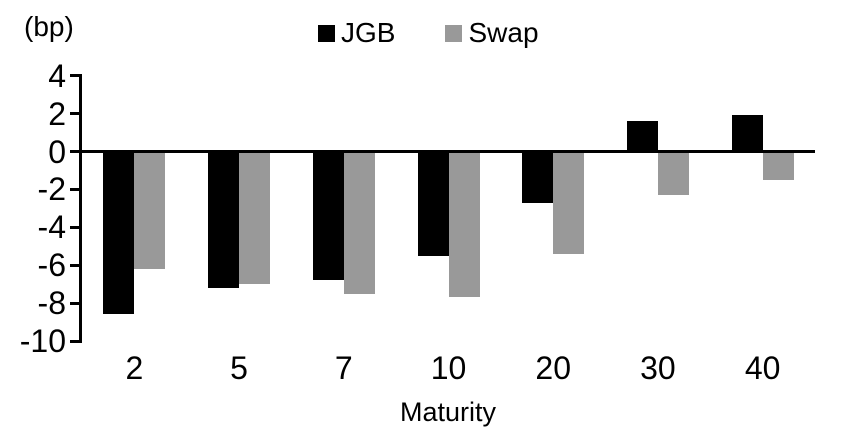 This screenshot has height=438, width=852. I want to click on y-tick-label--6: -6, so click(51, 265).